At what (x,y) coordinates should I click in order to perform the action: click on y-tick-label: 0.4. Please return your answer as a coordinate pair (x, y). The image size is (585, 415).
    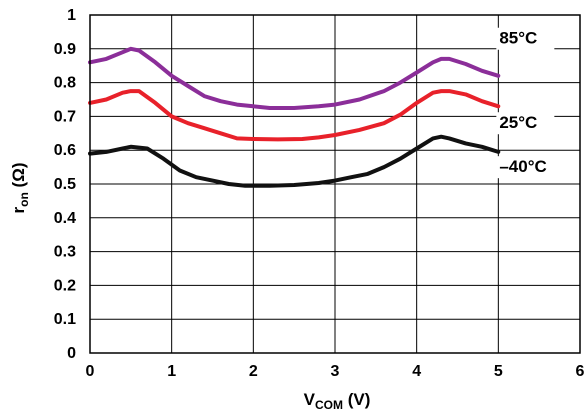
    Looking at the image, I should click on (65, 218).